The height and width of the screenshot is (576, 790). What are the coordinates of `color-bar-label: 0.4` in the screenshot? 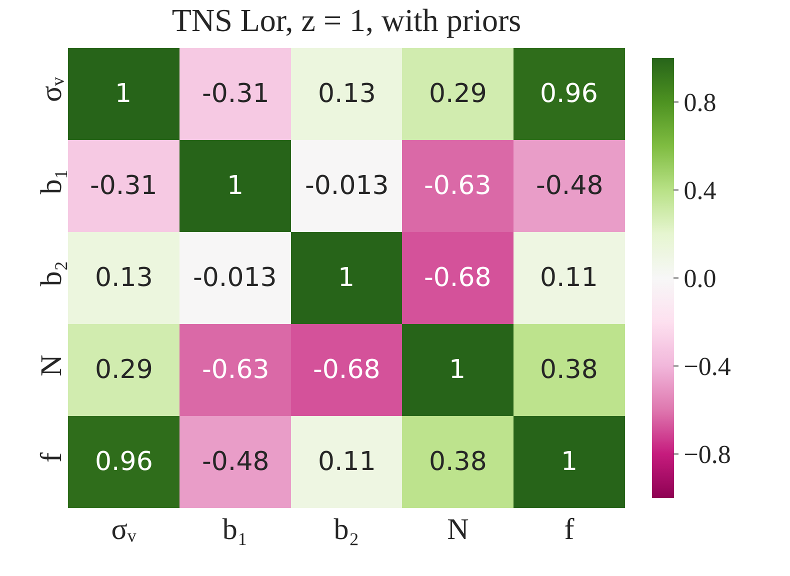 It's located at (700, 191).